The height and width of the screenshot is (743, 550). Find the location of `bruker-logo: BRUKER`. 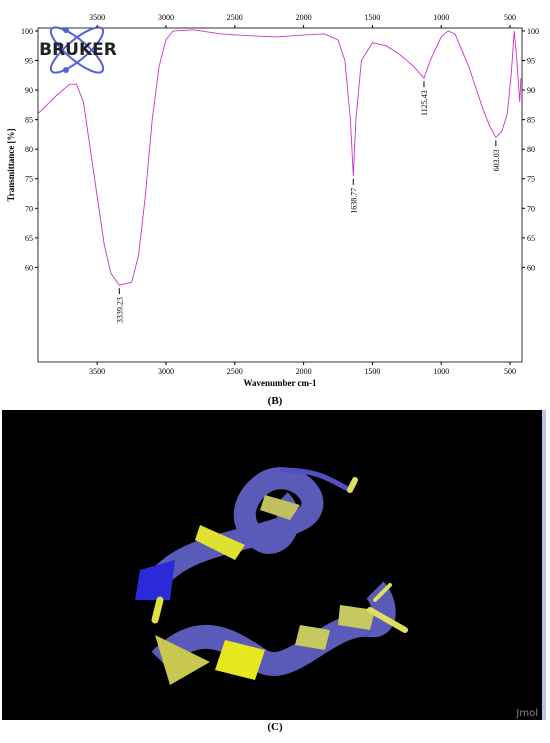

bruker-logo: BRUKER is located at coordinates (78, 50).